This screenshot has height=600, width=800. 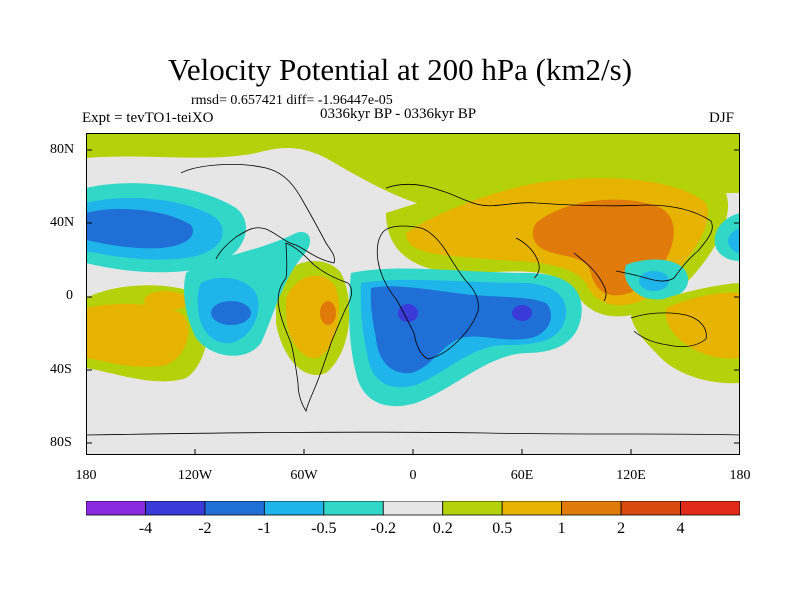 What do you see at coordinates (205, 528) in the screenshot?
I see `colorbar-label: -2` at bounding box center [205, 528].